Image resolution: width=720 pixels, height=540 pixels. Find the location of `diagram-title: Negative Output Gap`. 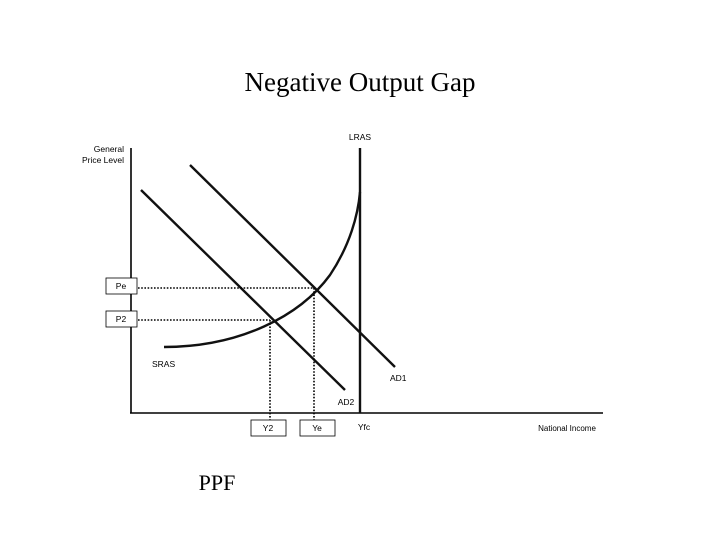

diagram-title: Negative Output Gap is located at coordinates (360, 82).